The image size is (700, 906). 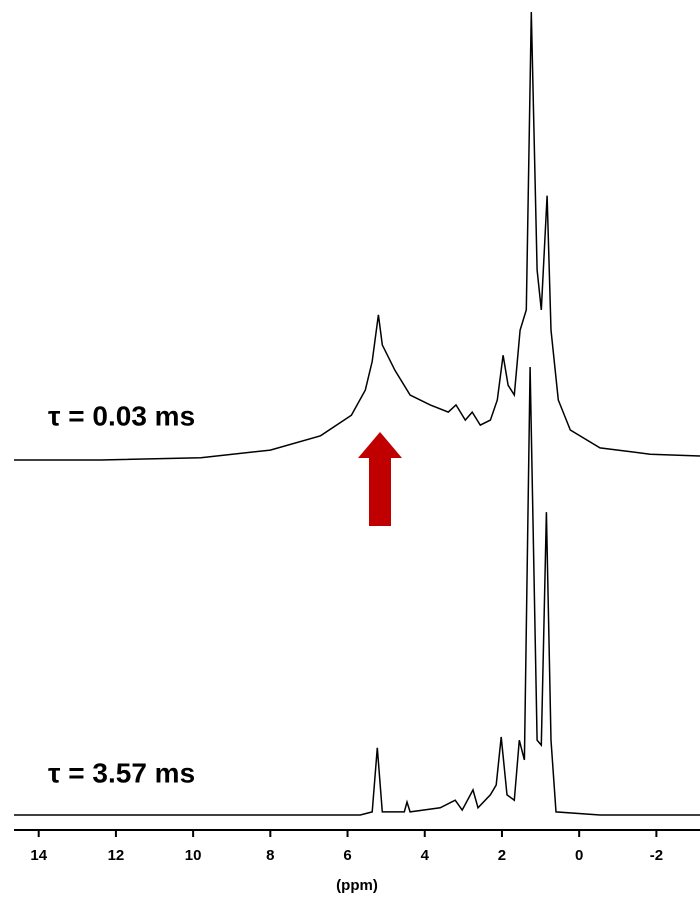 I want to click on x-tick-label: 10, so click(x=193, y=855).